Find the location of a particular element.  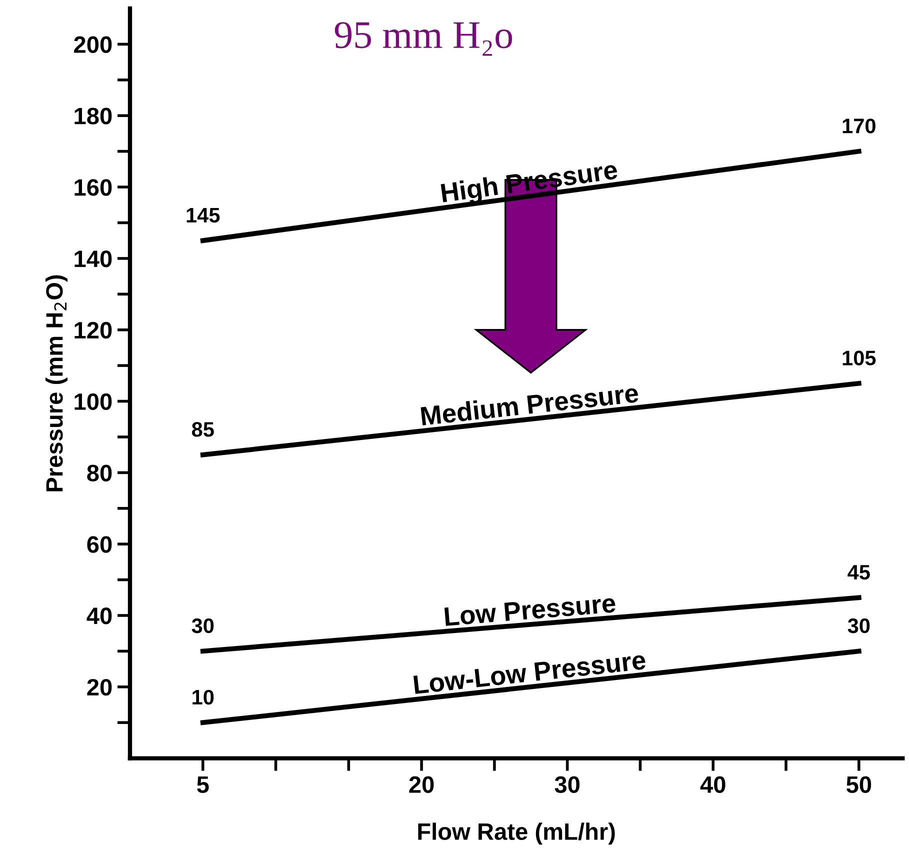

data-label: 85 is located at coordinates (203, 429).